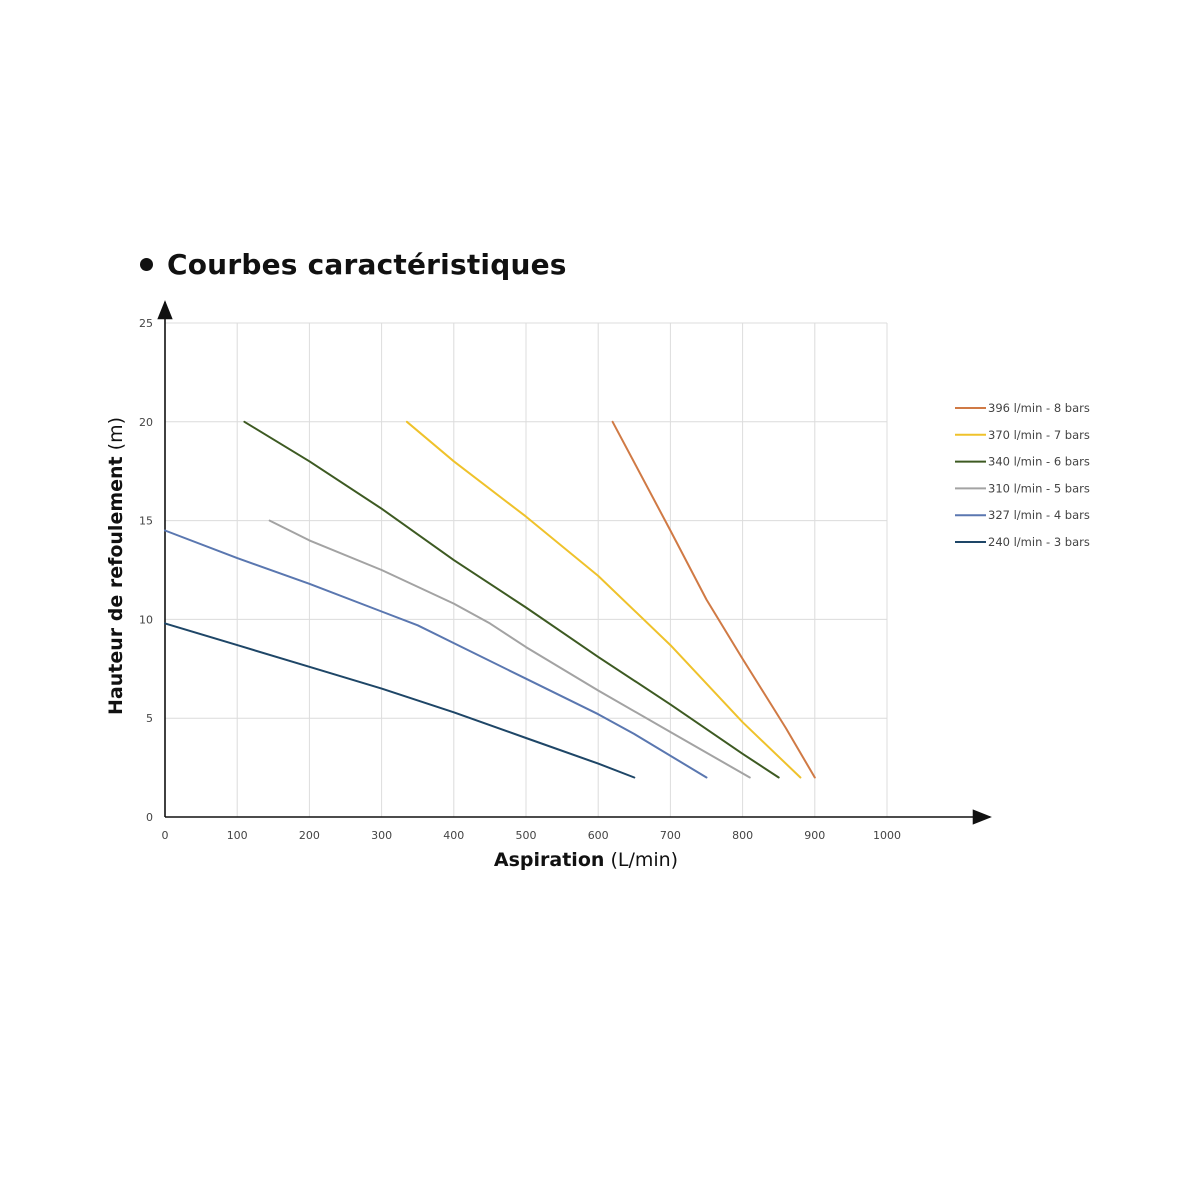  I want to click on x-tick-label: 400, so click(453, 835).